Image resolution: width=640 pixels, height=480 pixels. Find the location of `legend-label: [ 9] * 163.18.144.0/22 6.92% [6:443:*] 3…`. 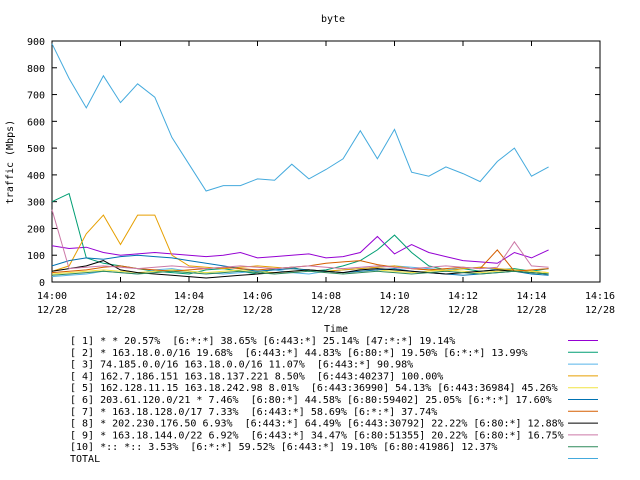

legend-label: [ 9] * 163.18.144.0/22 6.92% [6:443:*] 3… is located at coordinates (317, 435).